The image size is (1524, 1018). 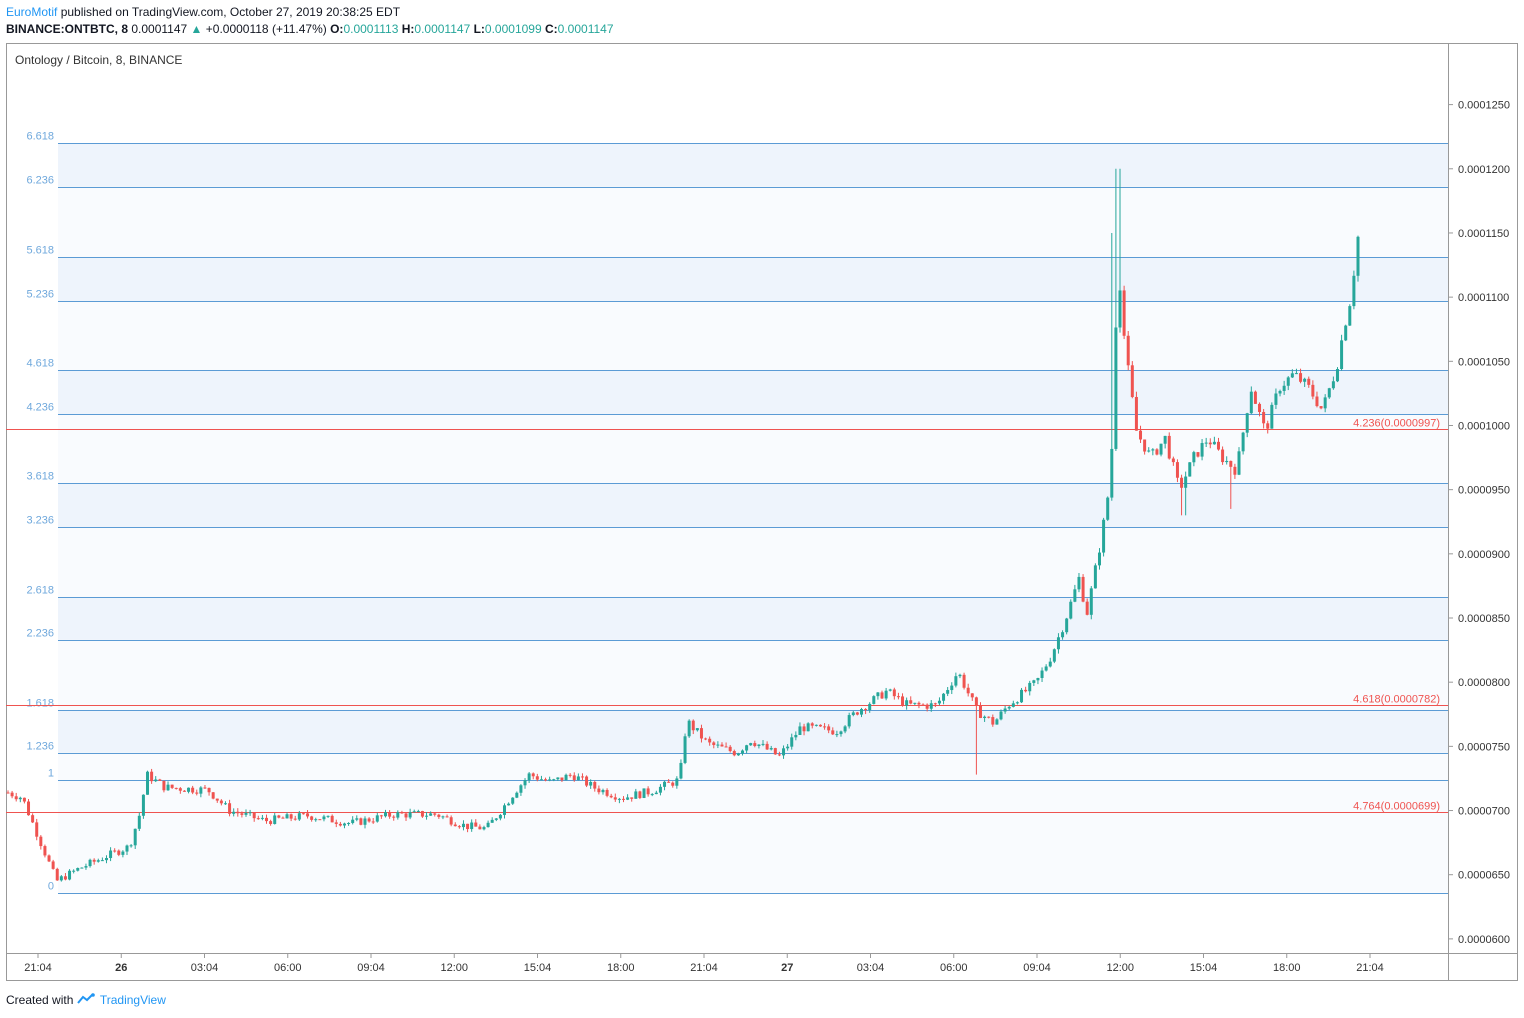 What do you see at coordinates (585, 29) in the screenshot?
I see `close-value: 0.0001147` at bounding box center [585, 29].